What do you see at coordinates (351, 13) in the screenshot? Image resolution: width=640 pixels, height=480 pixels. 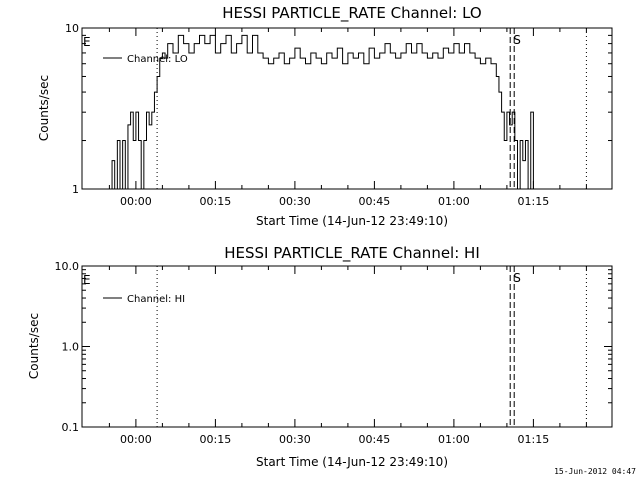 I see `chart-title-lo: HESSI PARTICLE_RATE Channel: LO` at bounding box center [351, 13].